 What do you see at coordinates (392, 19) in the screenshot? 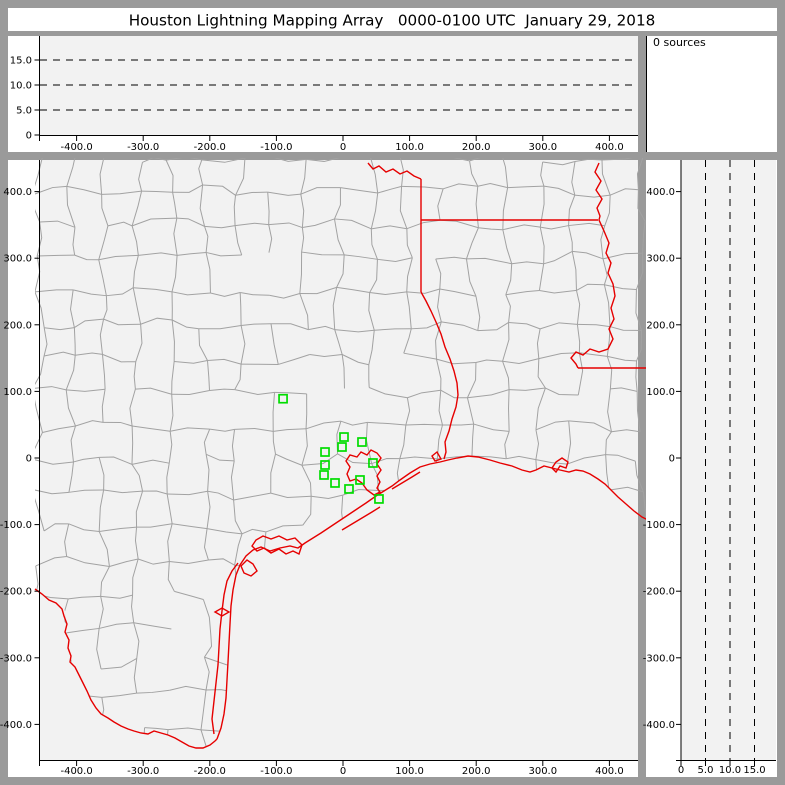
I see `title-bar-bg` at bounding box center [392, 19].